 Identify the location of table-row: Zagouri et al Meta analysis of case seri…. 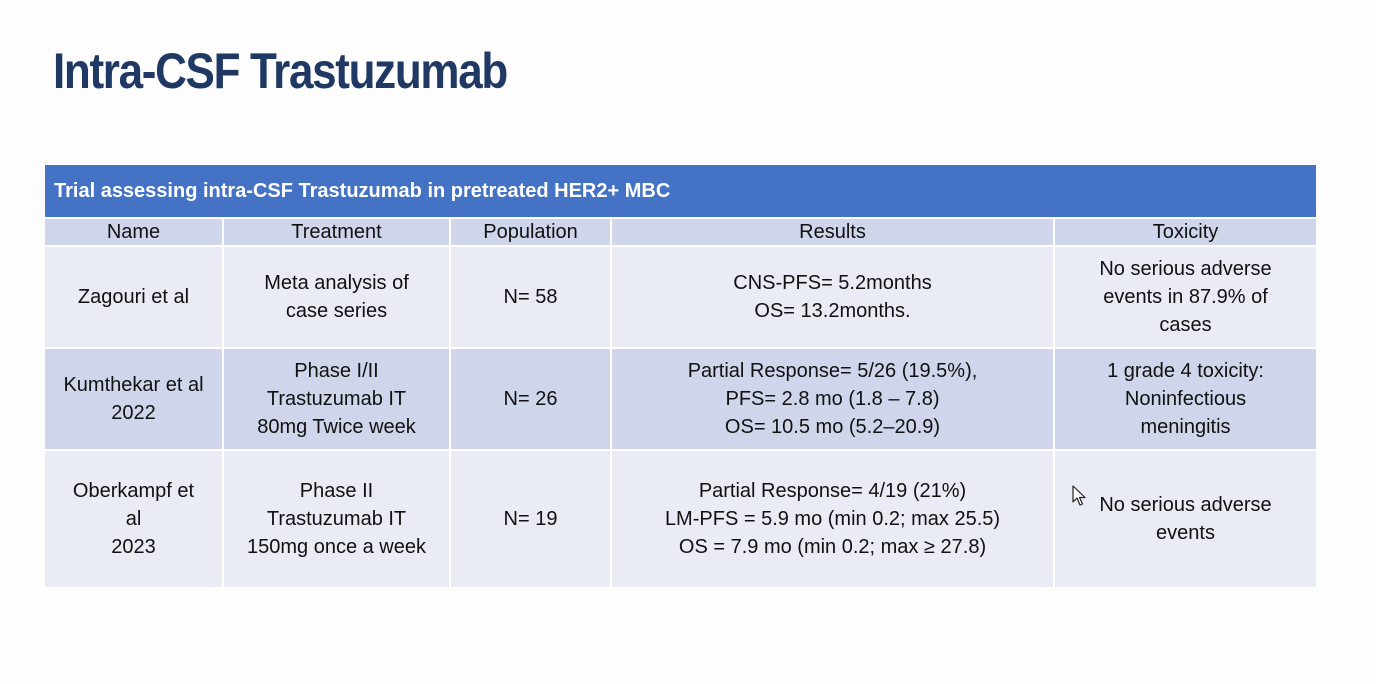
(680, 297).